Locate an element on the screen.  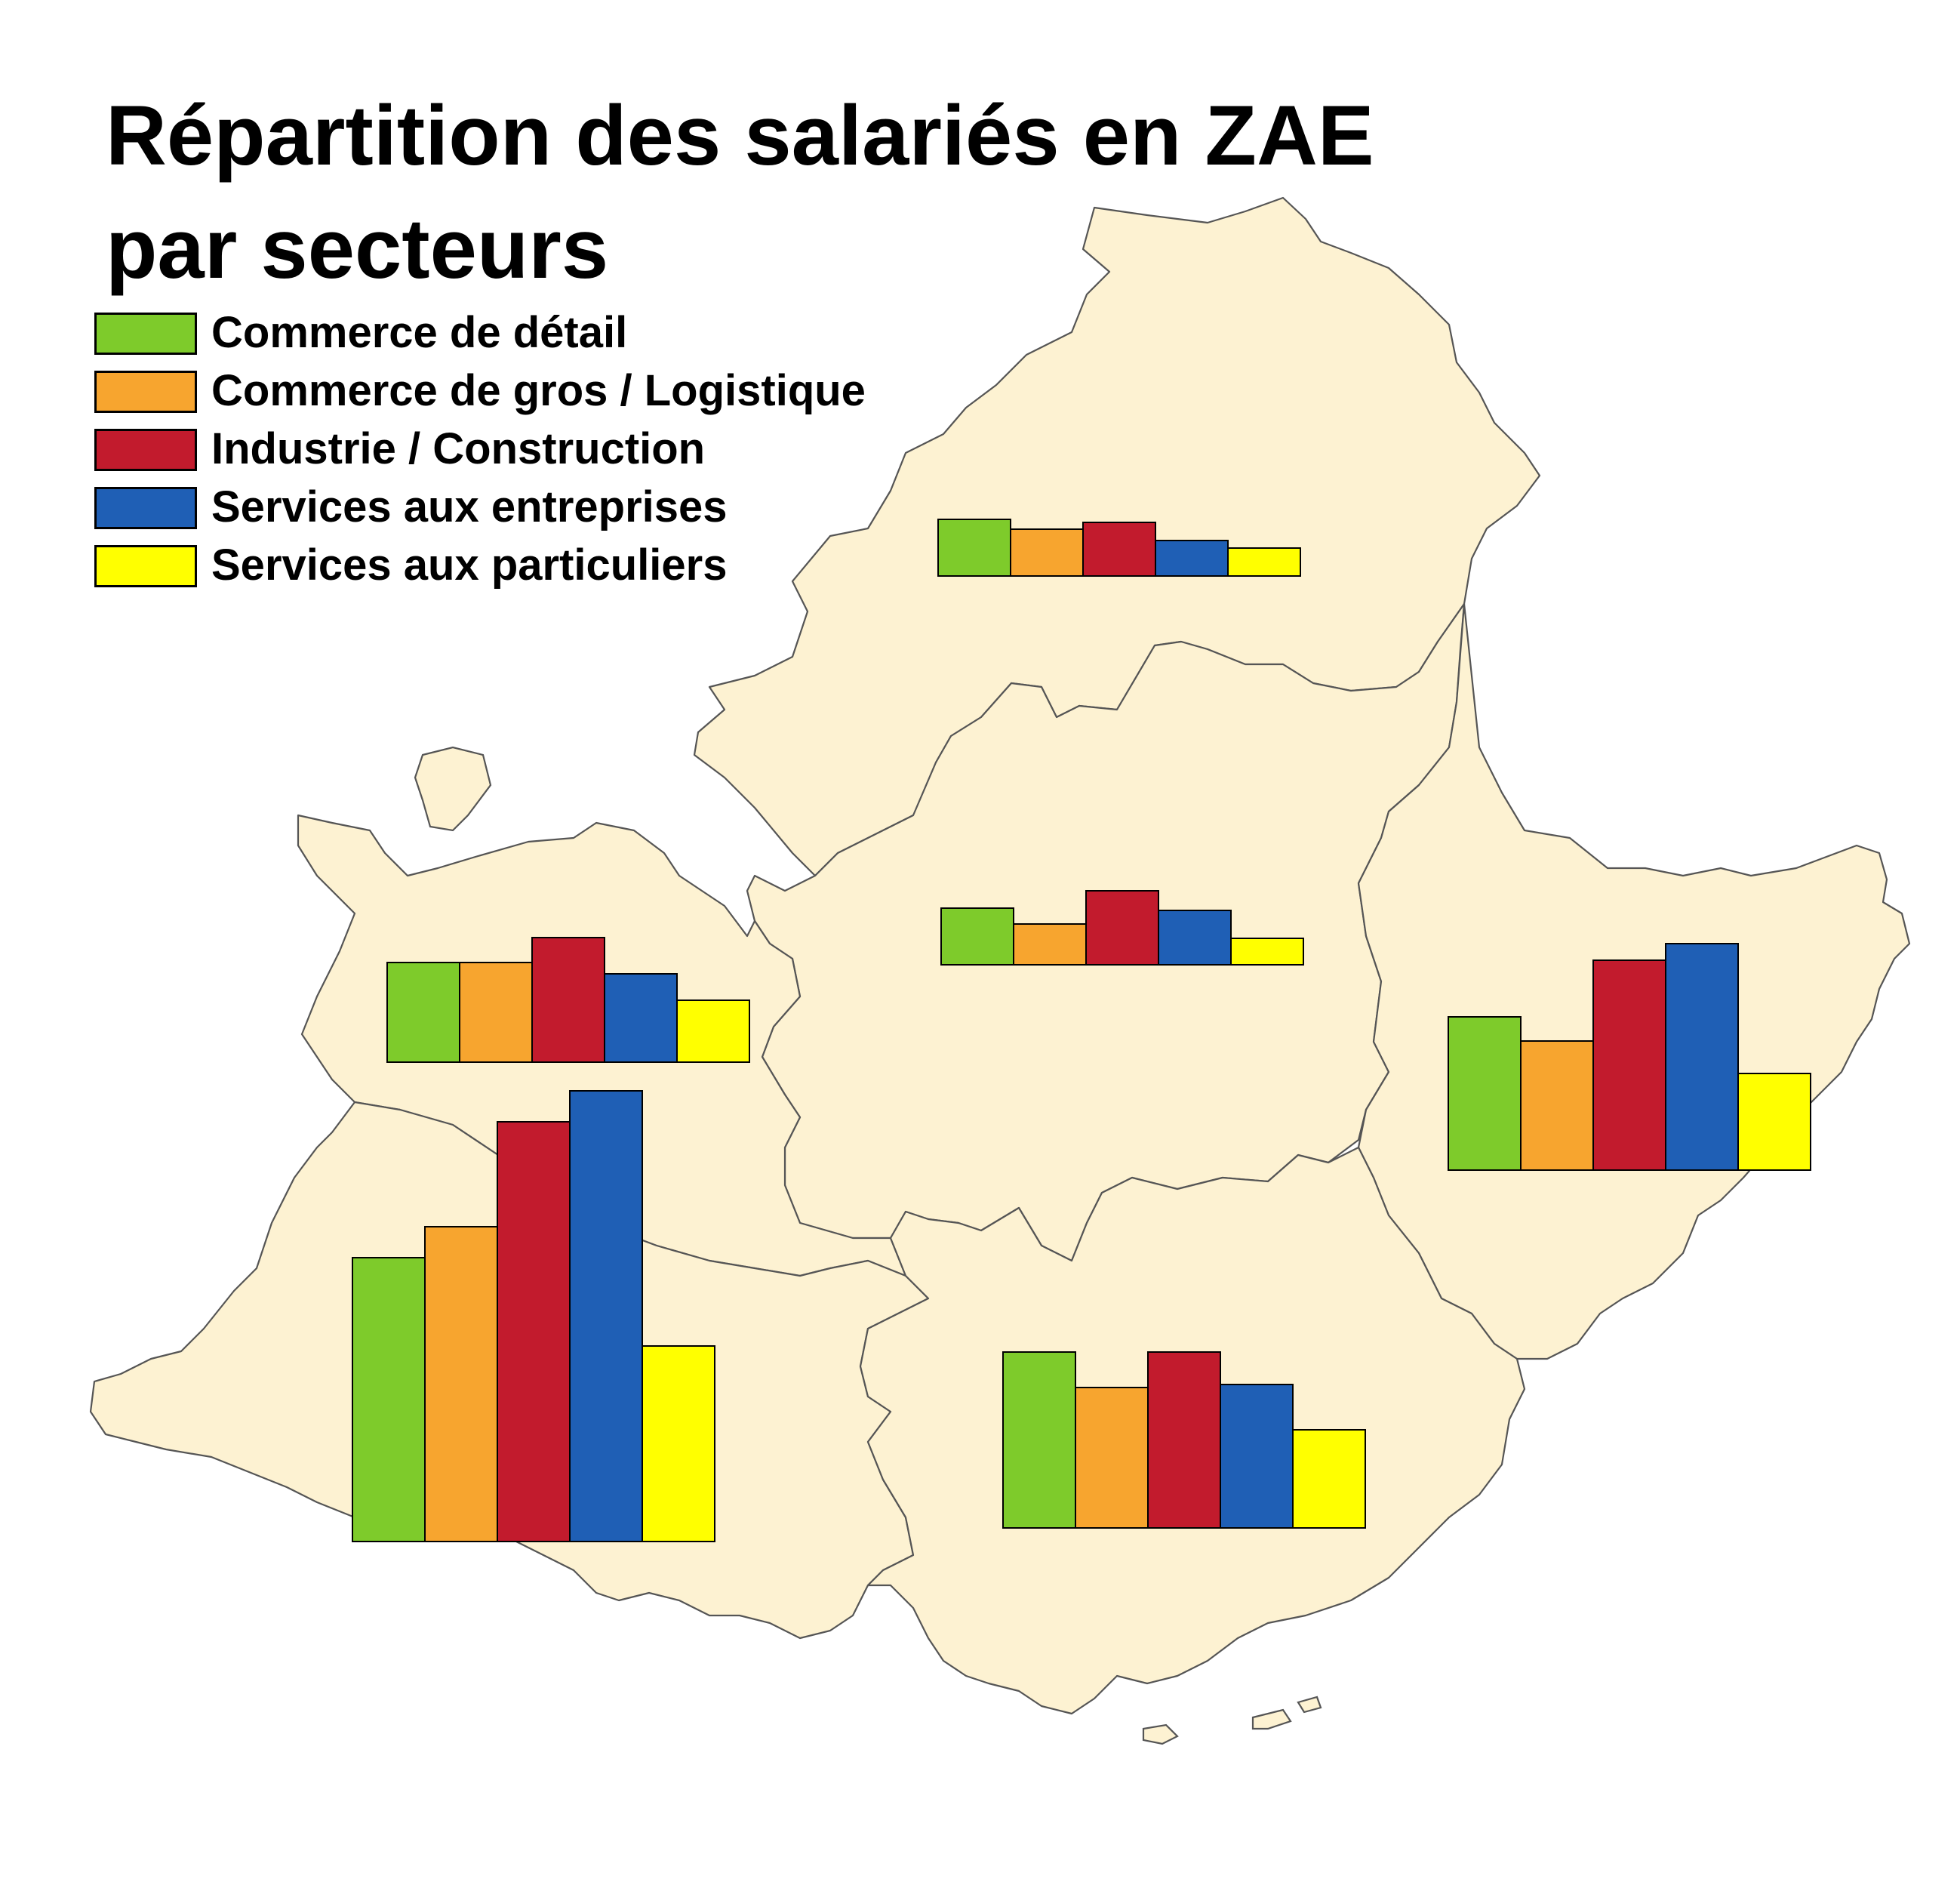
legend-label-industry: Industrie / Construction is located at coordinates (458, 448).